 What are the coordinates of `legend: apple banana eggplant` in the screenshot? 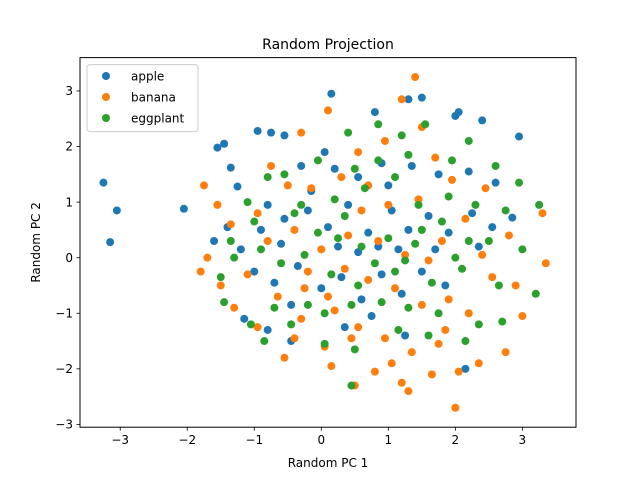 It's located at (142, 98).